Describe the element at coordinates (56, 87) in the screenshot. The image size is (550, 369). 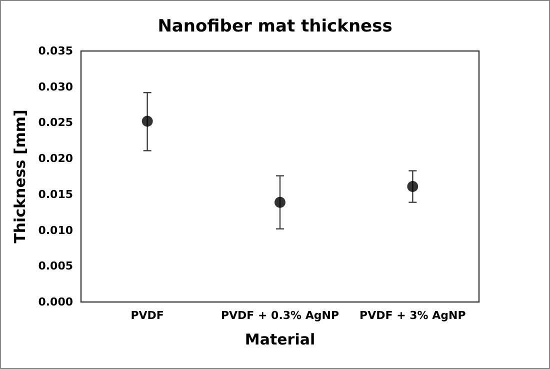
I see `y-tick-label: 0.030` at that location.